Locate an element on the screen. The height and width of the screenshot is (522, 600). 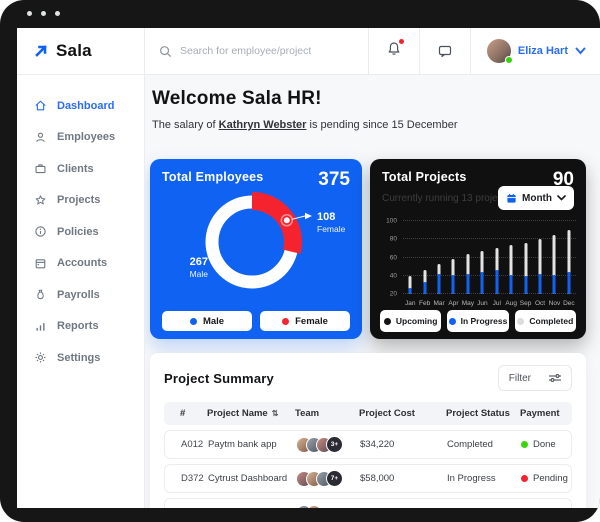
total-employees-card: Total Employees 375 108 Female is located at coordinates (256, 249).